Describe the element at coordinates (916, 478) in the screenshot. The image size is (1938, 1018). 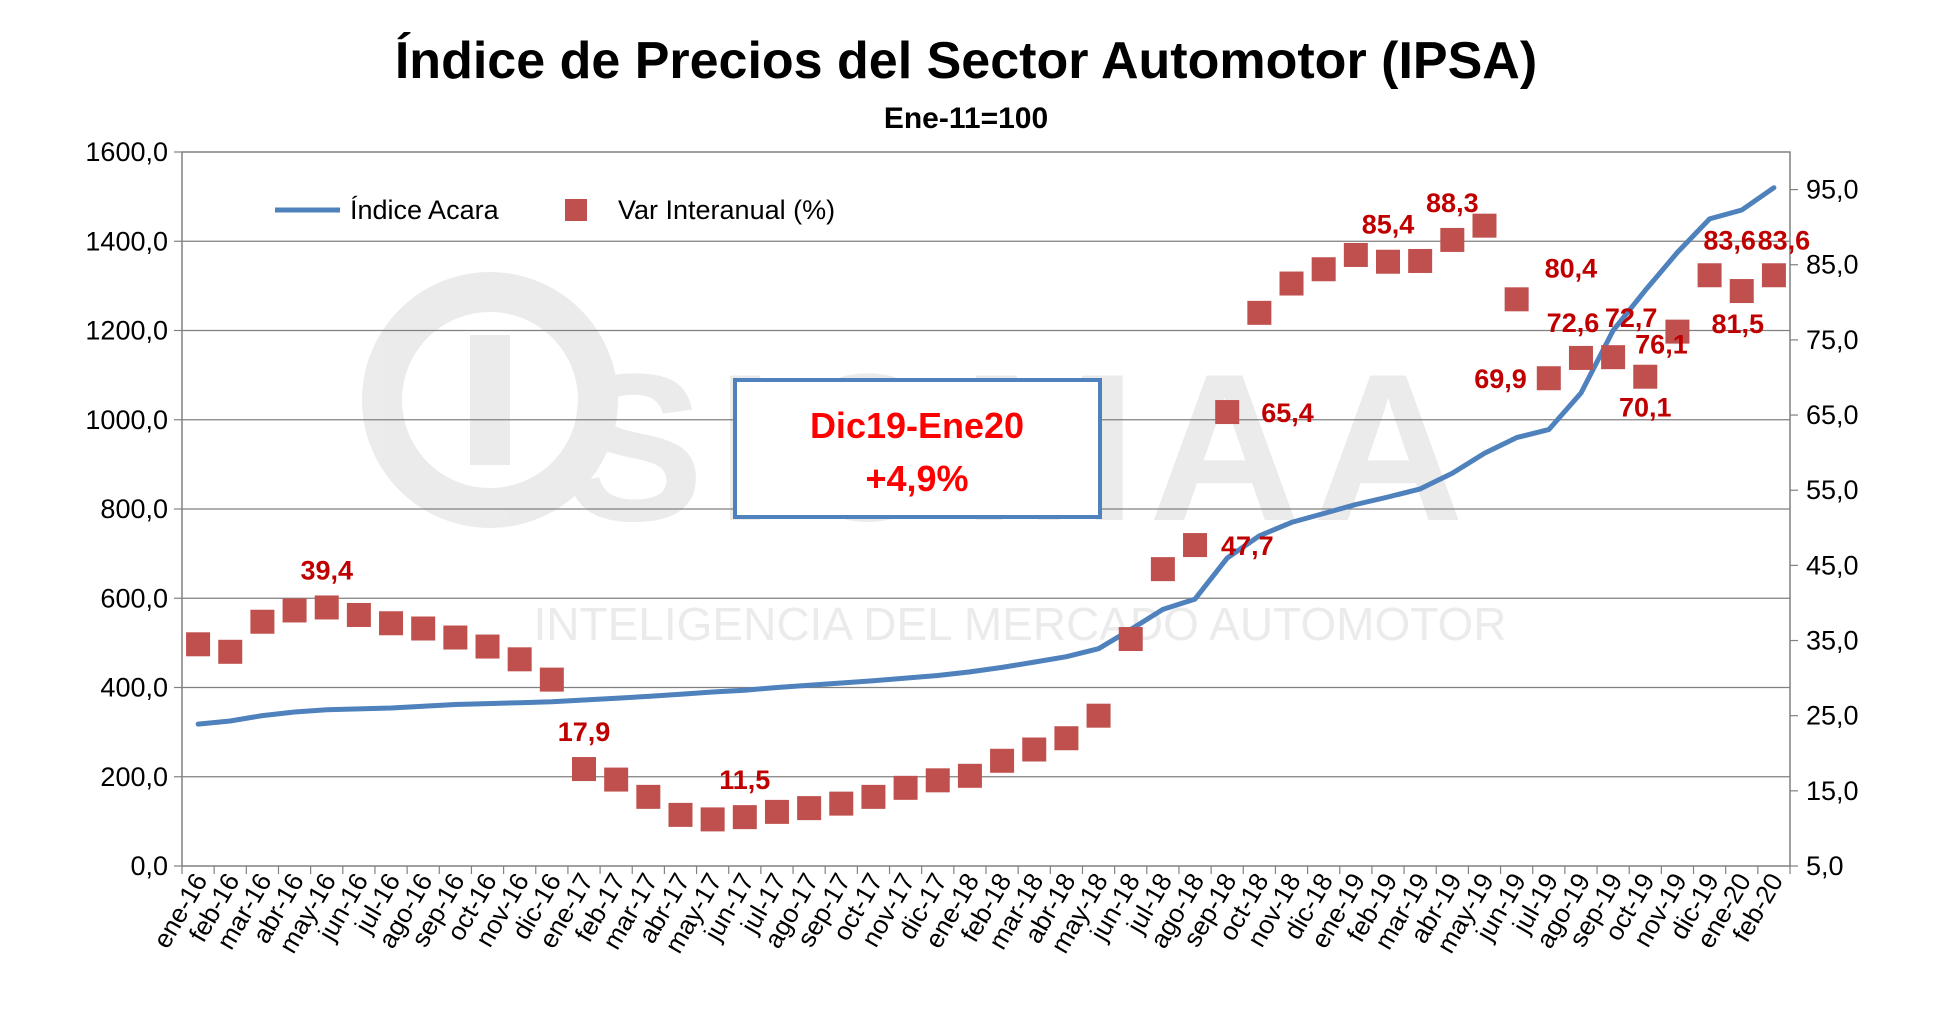
I see `annotation-change: +4,9%` at that location.